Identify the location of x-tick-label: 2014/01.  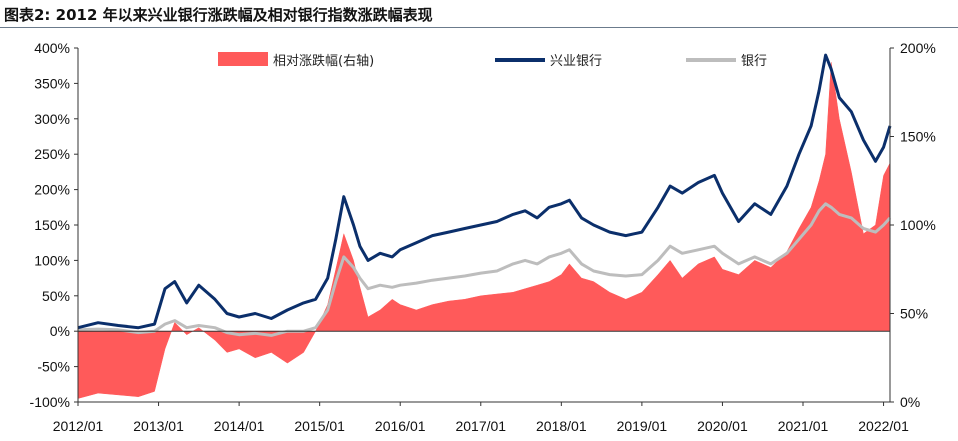
(239, 426).